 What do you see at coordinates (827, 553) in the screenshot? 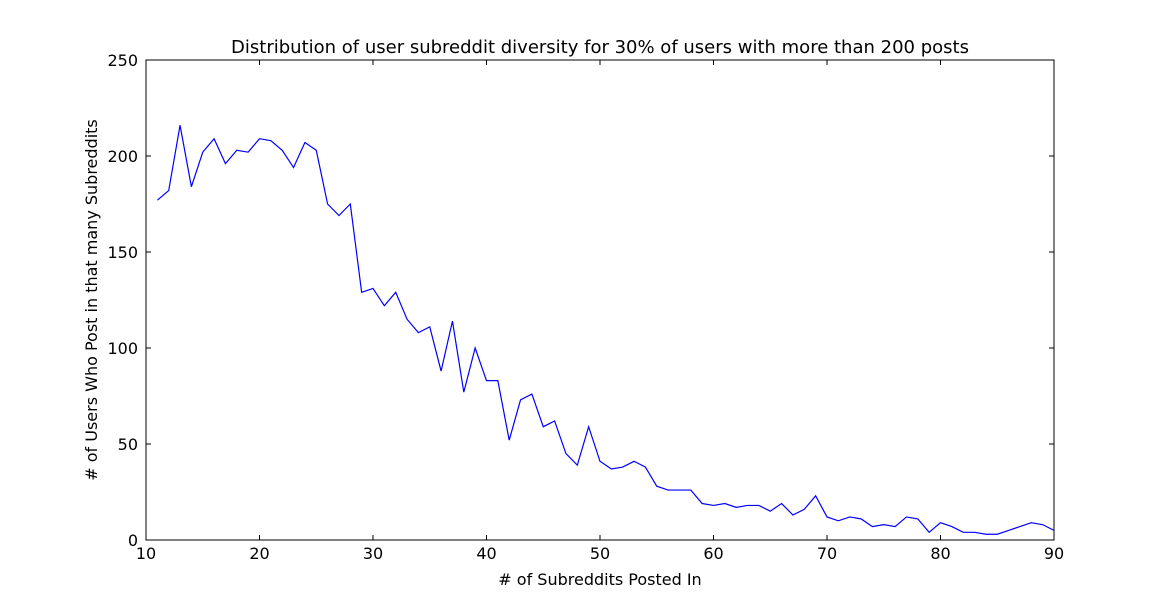
I see `x-tick-label: 70` at bounding box center [827, 553].